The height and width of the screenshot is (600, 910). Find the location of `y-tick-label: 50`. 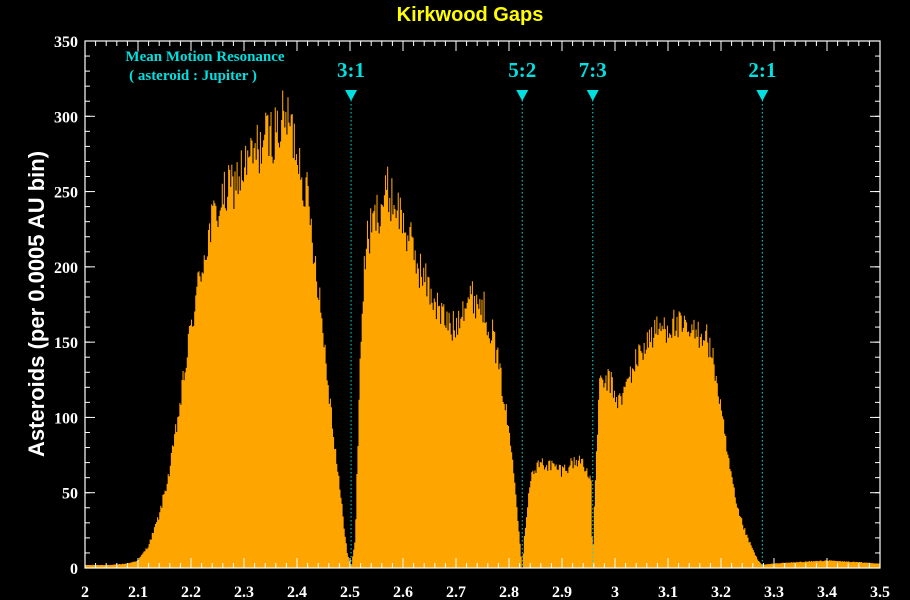

y-tick-label: 50 is located at coordinates (70, 494).